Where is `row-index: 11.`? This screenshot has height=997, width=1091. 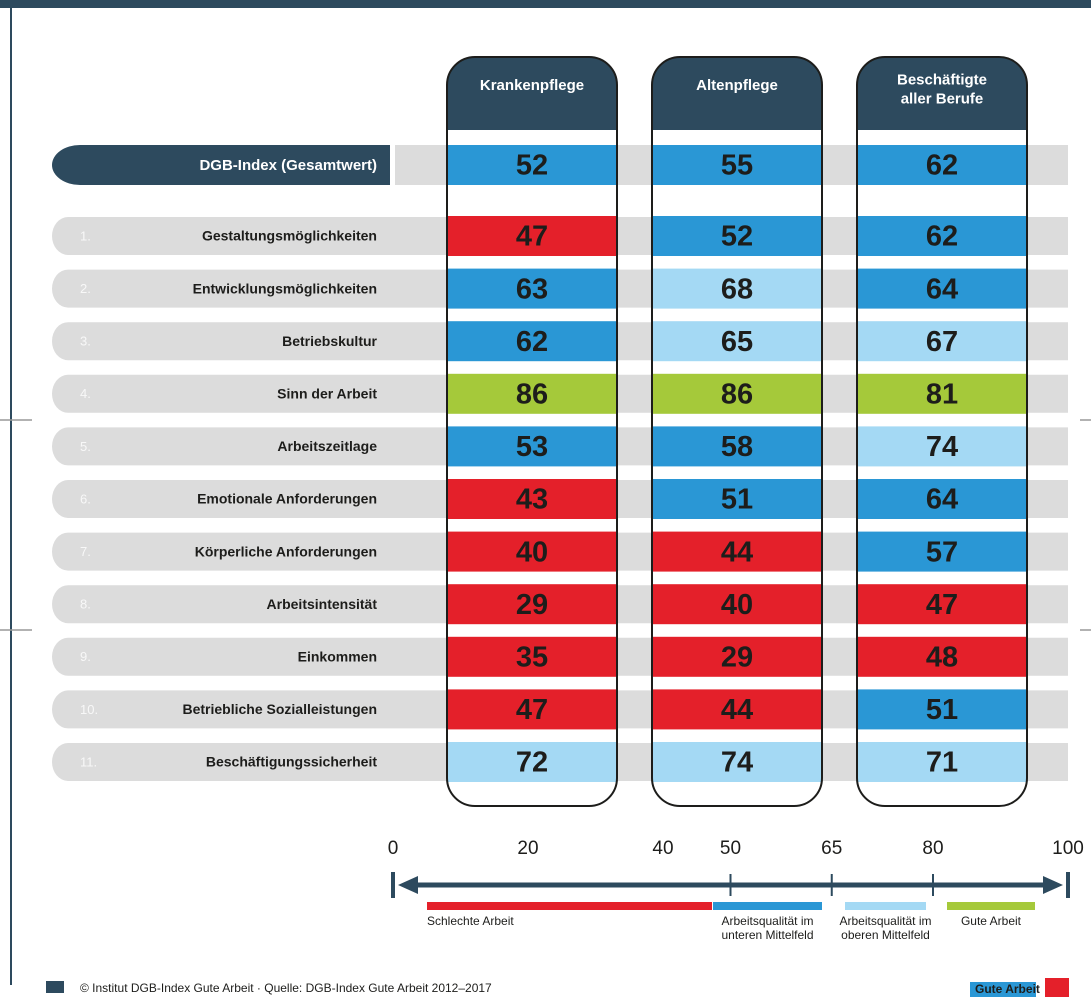
row-index: 11. is located at coordinates (88, 761).